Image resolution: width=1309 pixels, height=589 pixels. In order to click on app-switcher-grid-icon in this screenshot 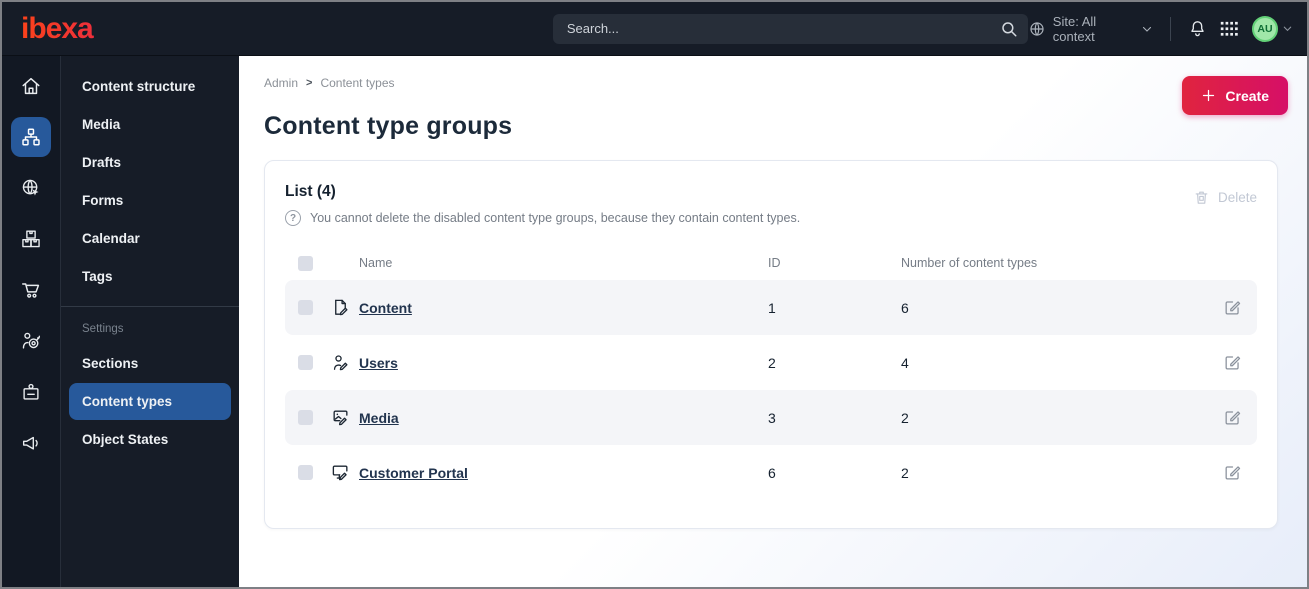, I will do `click(1229, 29)`.